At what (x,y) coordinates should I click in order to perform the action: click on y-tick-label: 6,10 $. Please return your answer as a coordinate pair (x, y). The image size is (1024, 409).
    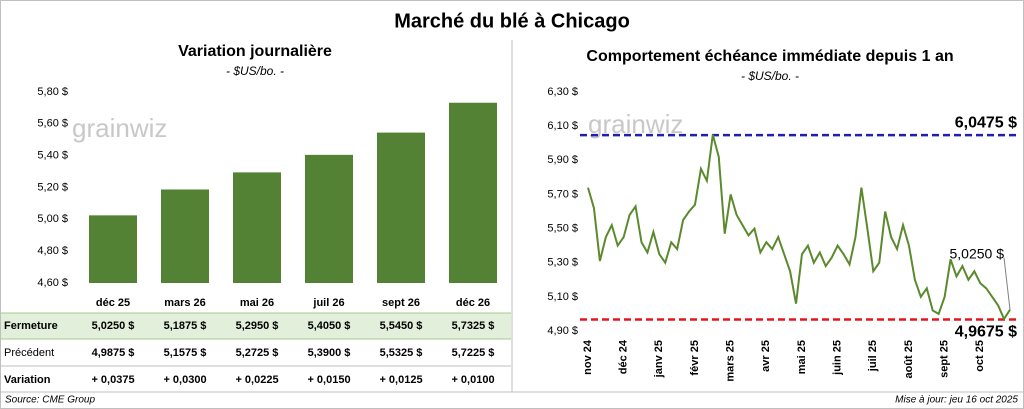
    Looking at the image, I should click on (562, 126).